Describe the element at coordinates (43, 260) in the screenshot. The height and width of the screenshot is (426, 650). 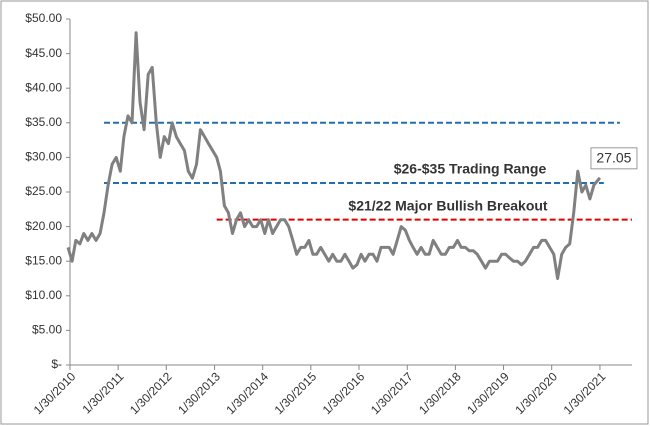
I see `y-tick-label: $15.00` at that location.